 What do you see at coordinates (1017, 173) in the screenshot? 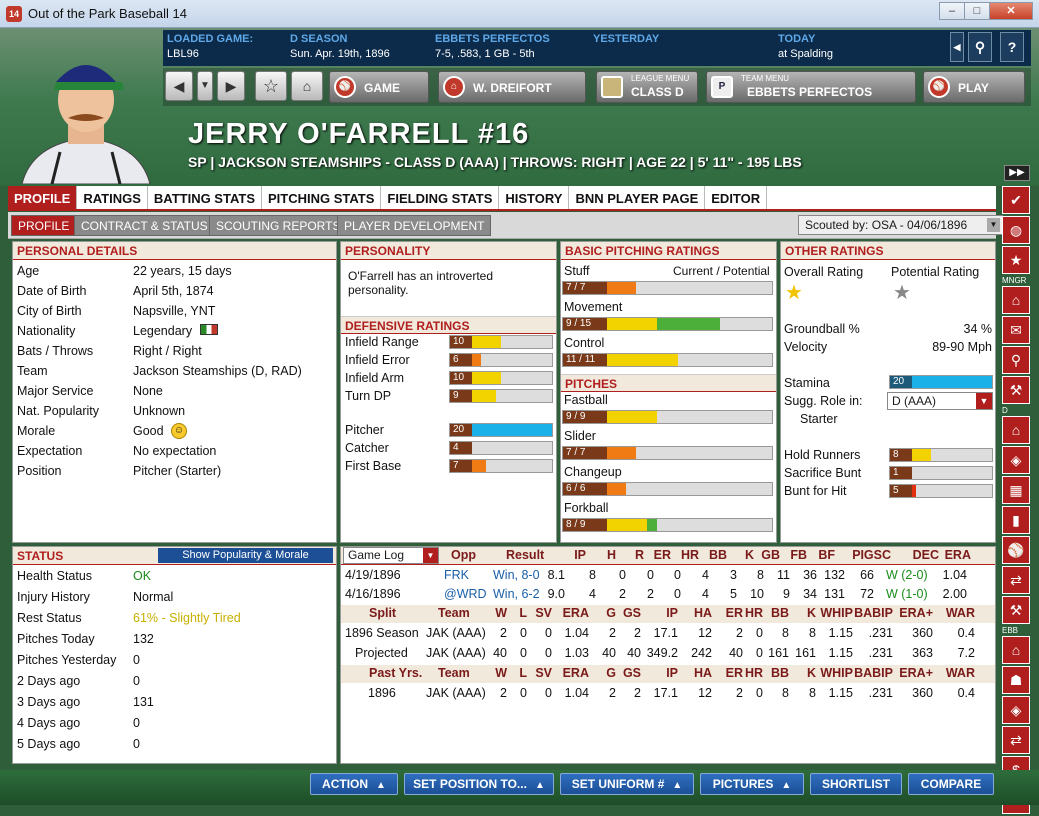
I see `expand-icon: ▶▶` at bounding box center [1017, 173].